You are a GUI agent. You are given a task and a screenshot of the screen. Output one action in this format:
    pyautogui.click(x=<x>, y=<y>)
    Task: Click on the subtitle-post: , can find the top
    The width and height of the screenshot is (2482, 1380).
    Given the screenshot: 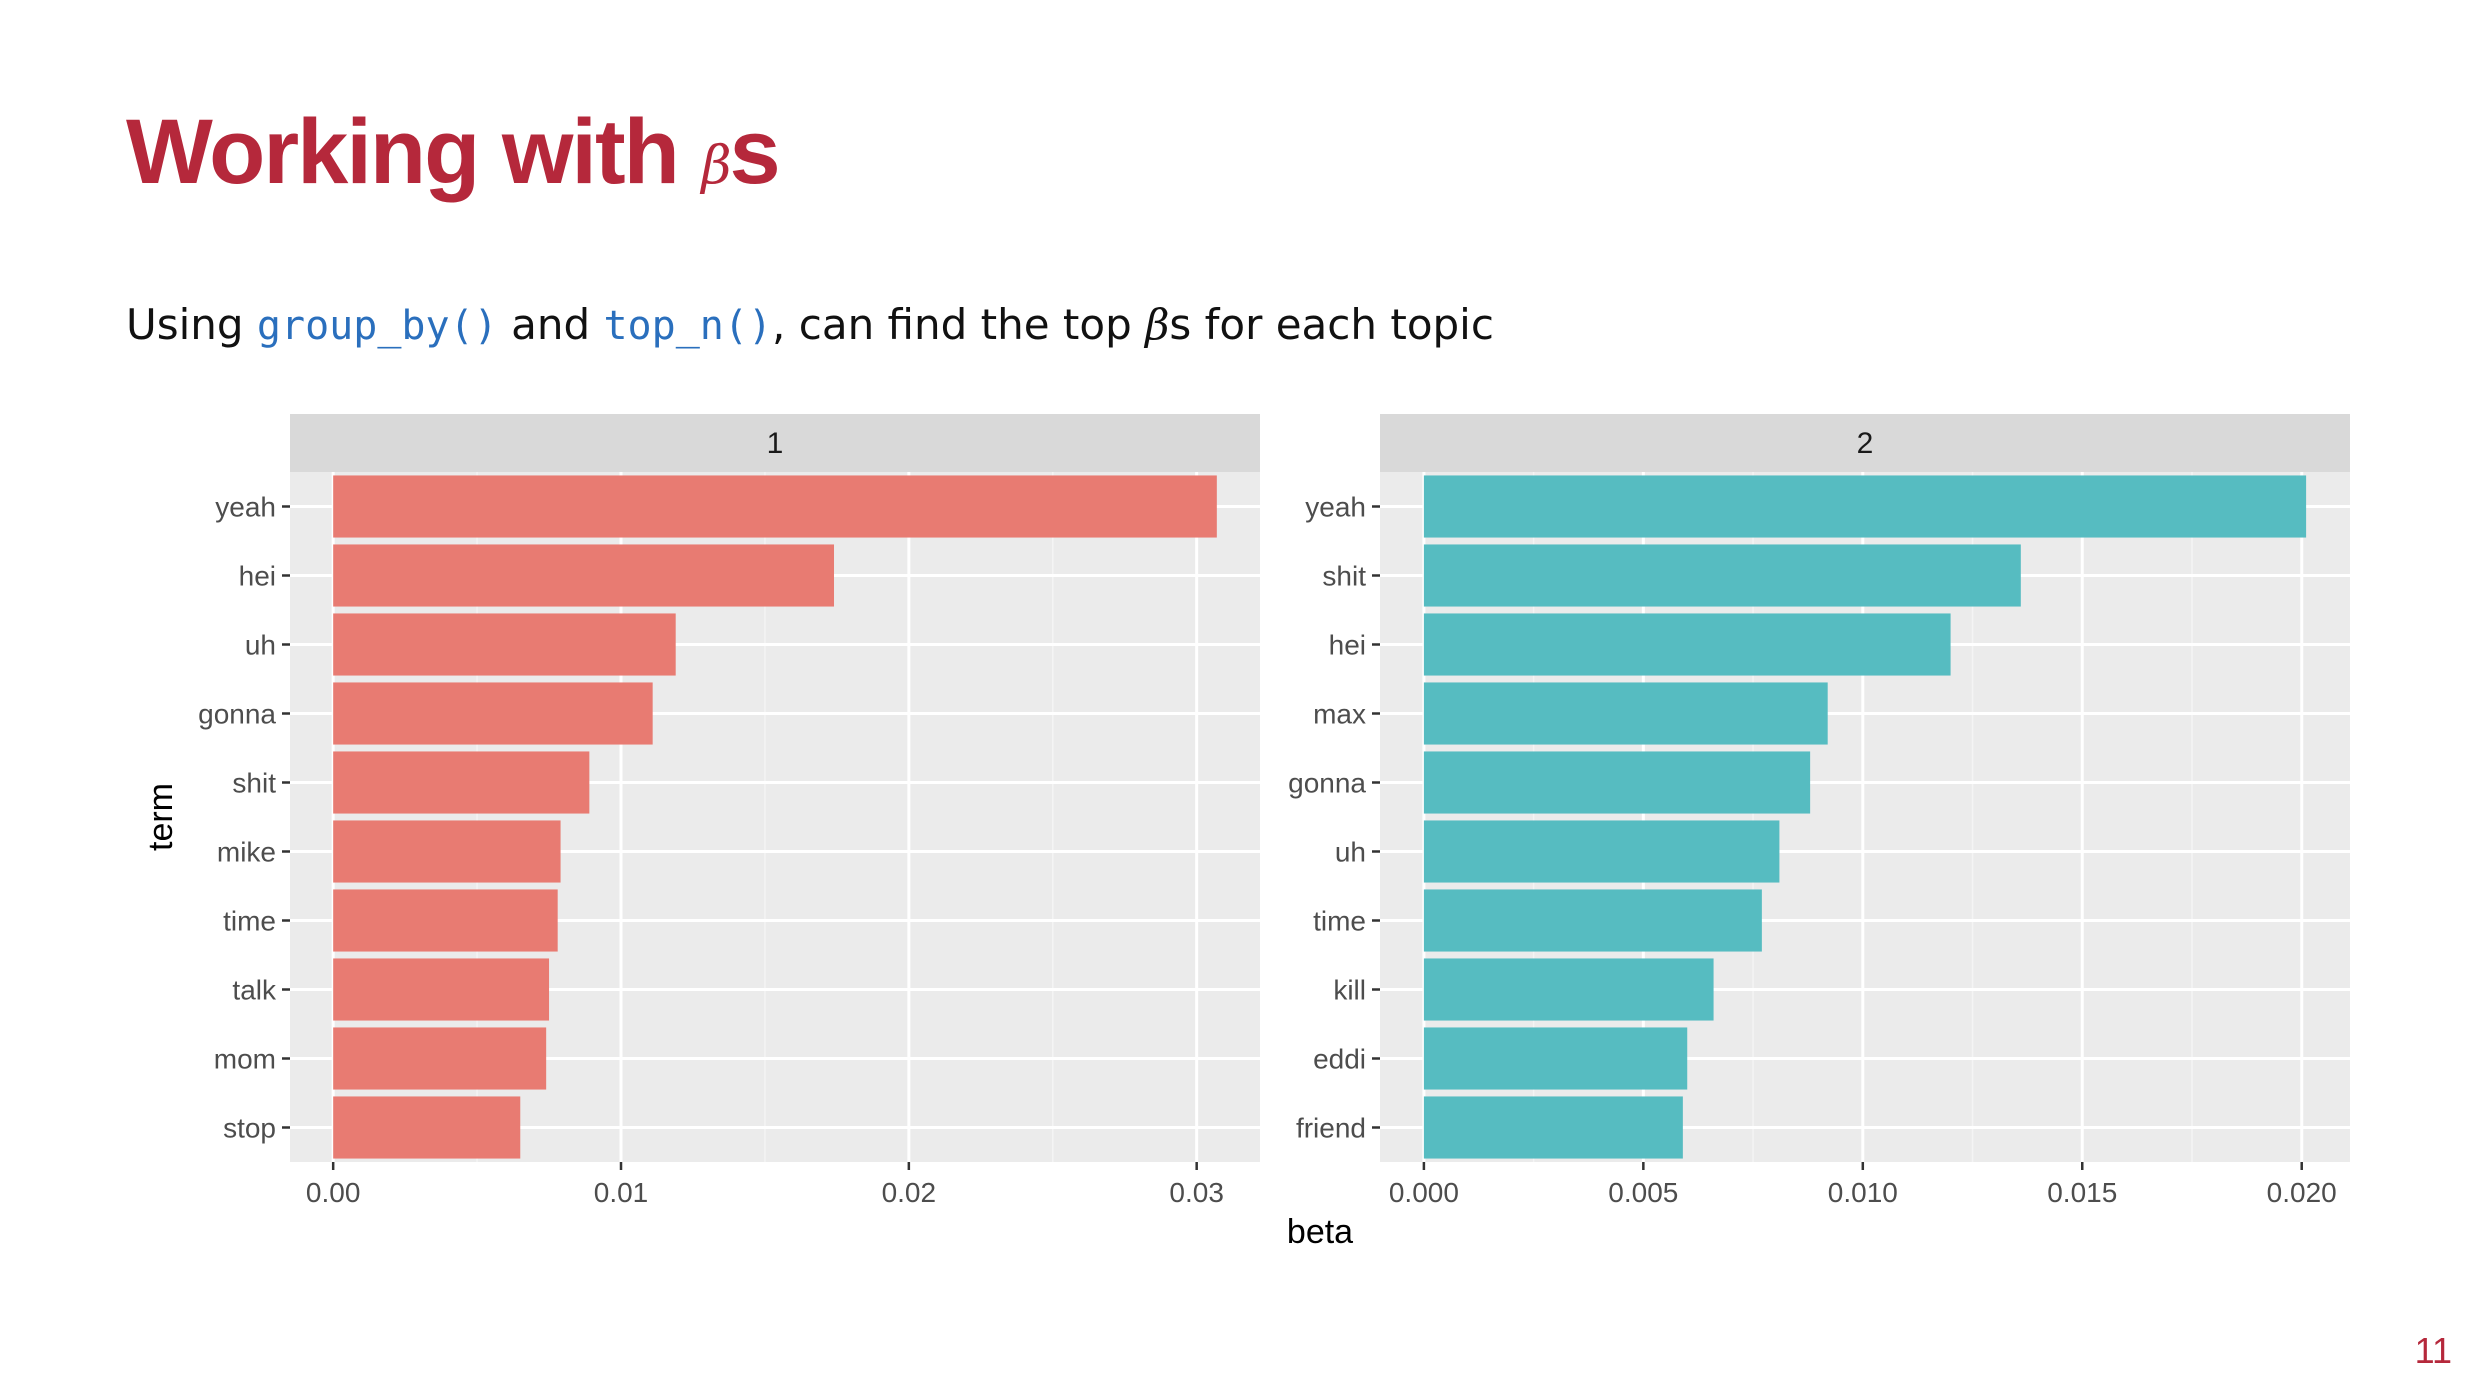 What is the action you would take?
    pyautogui.click(x=959, y=324)
    